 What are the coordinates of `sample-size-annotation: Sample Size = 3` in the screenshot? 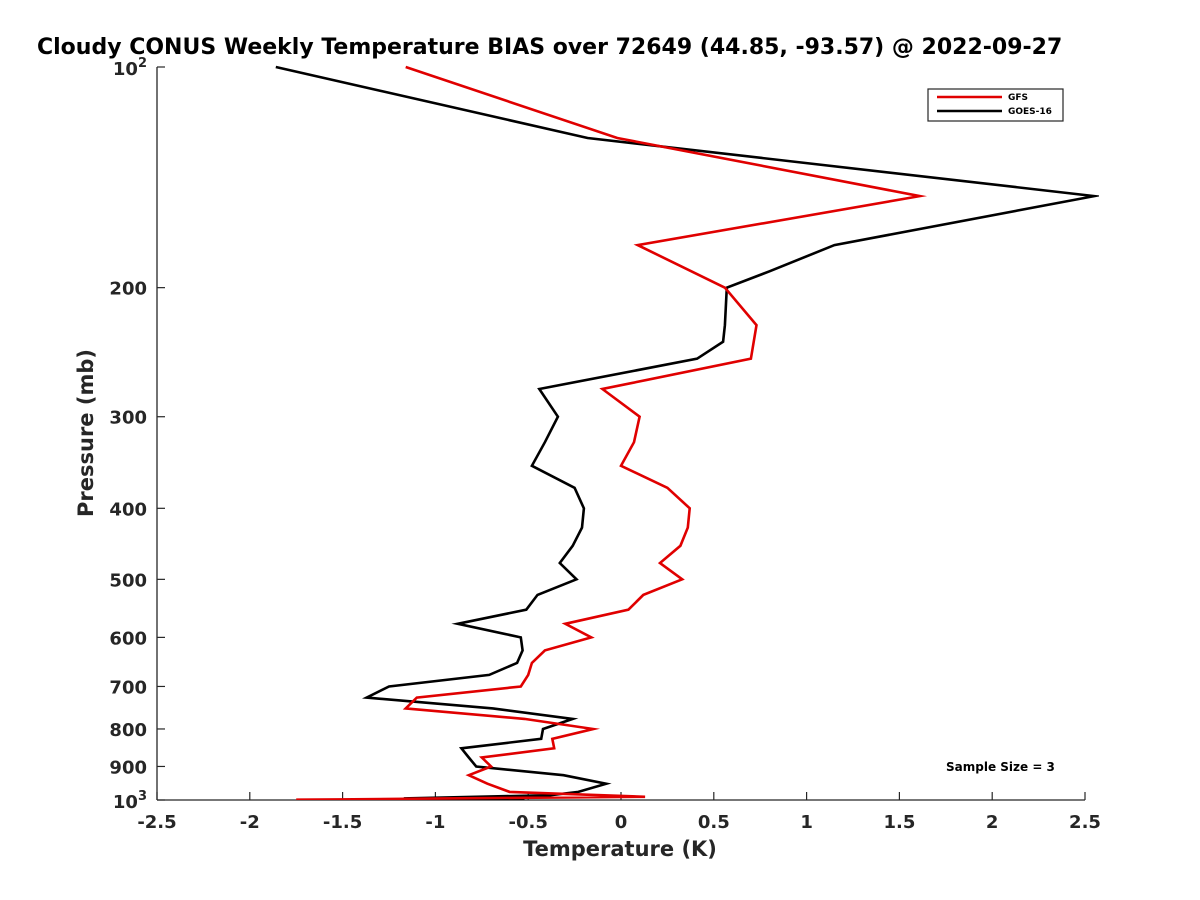 It's located at (1000, 767).